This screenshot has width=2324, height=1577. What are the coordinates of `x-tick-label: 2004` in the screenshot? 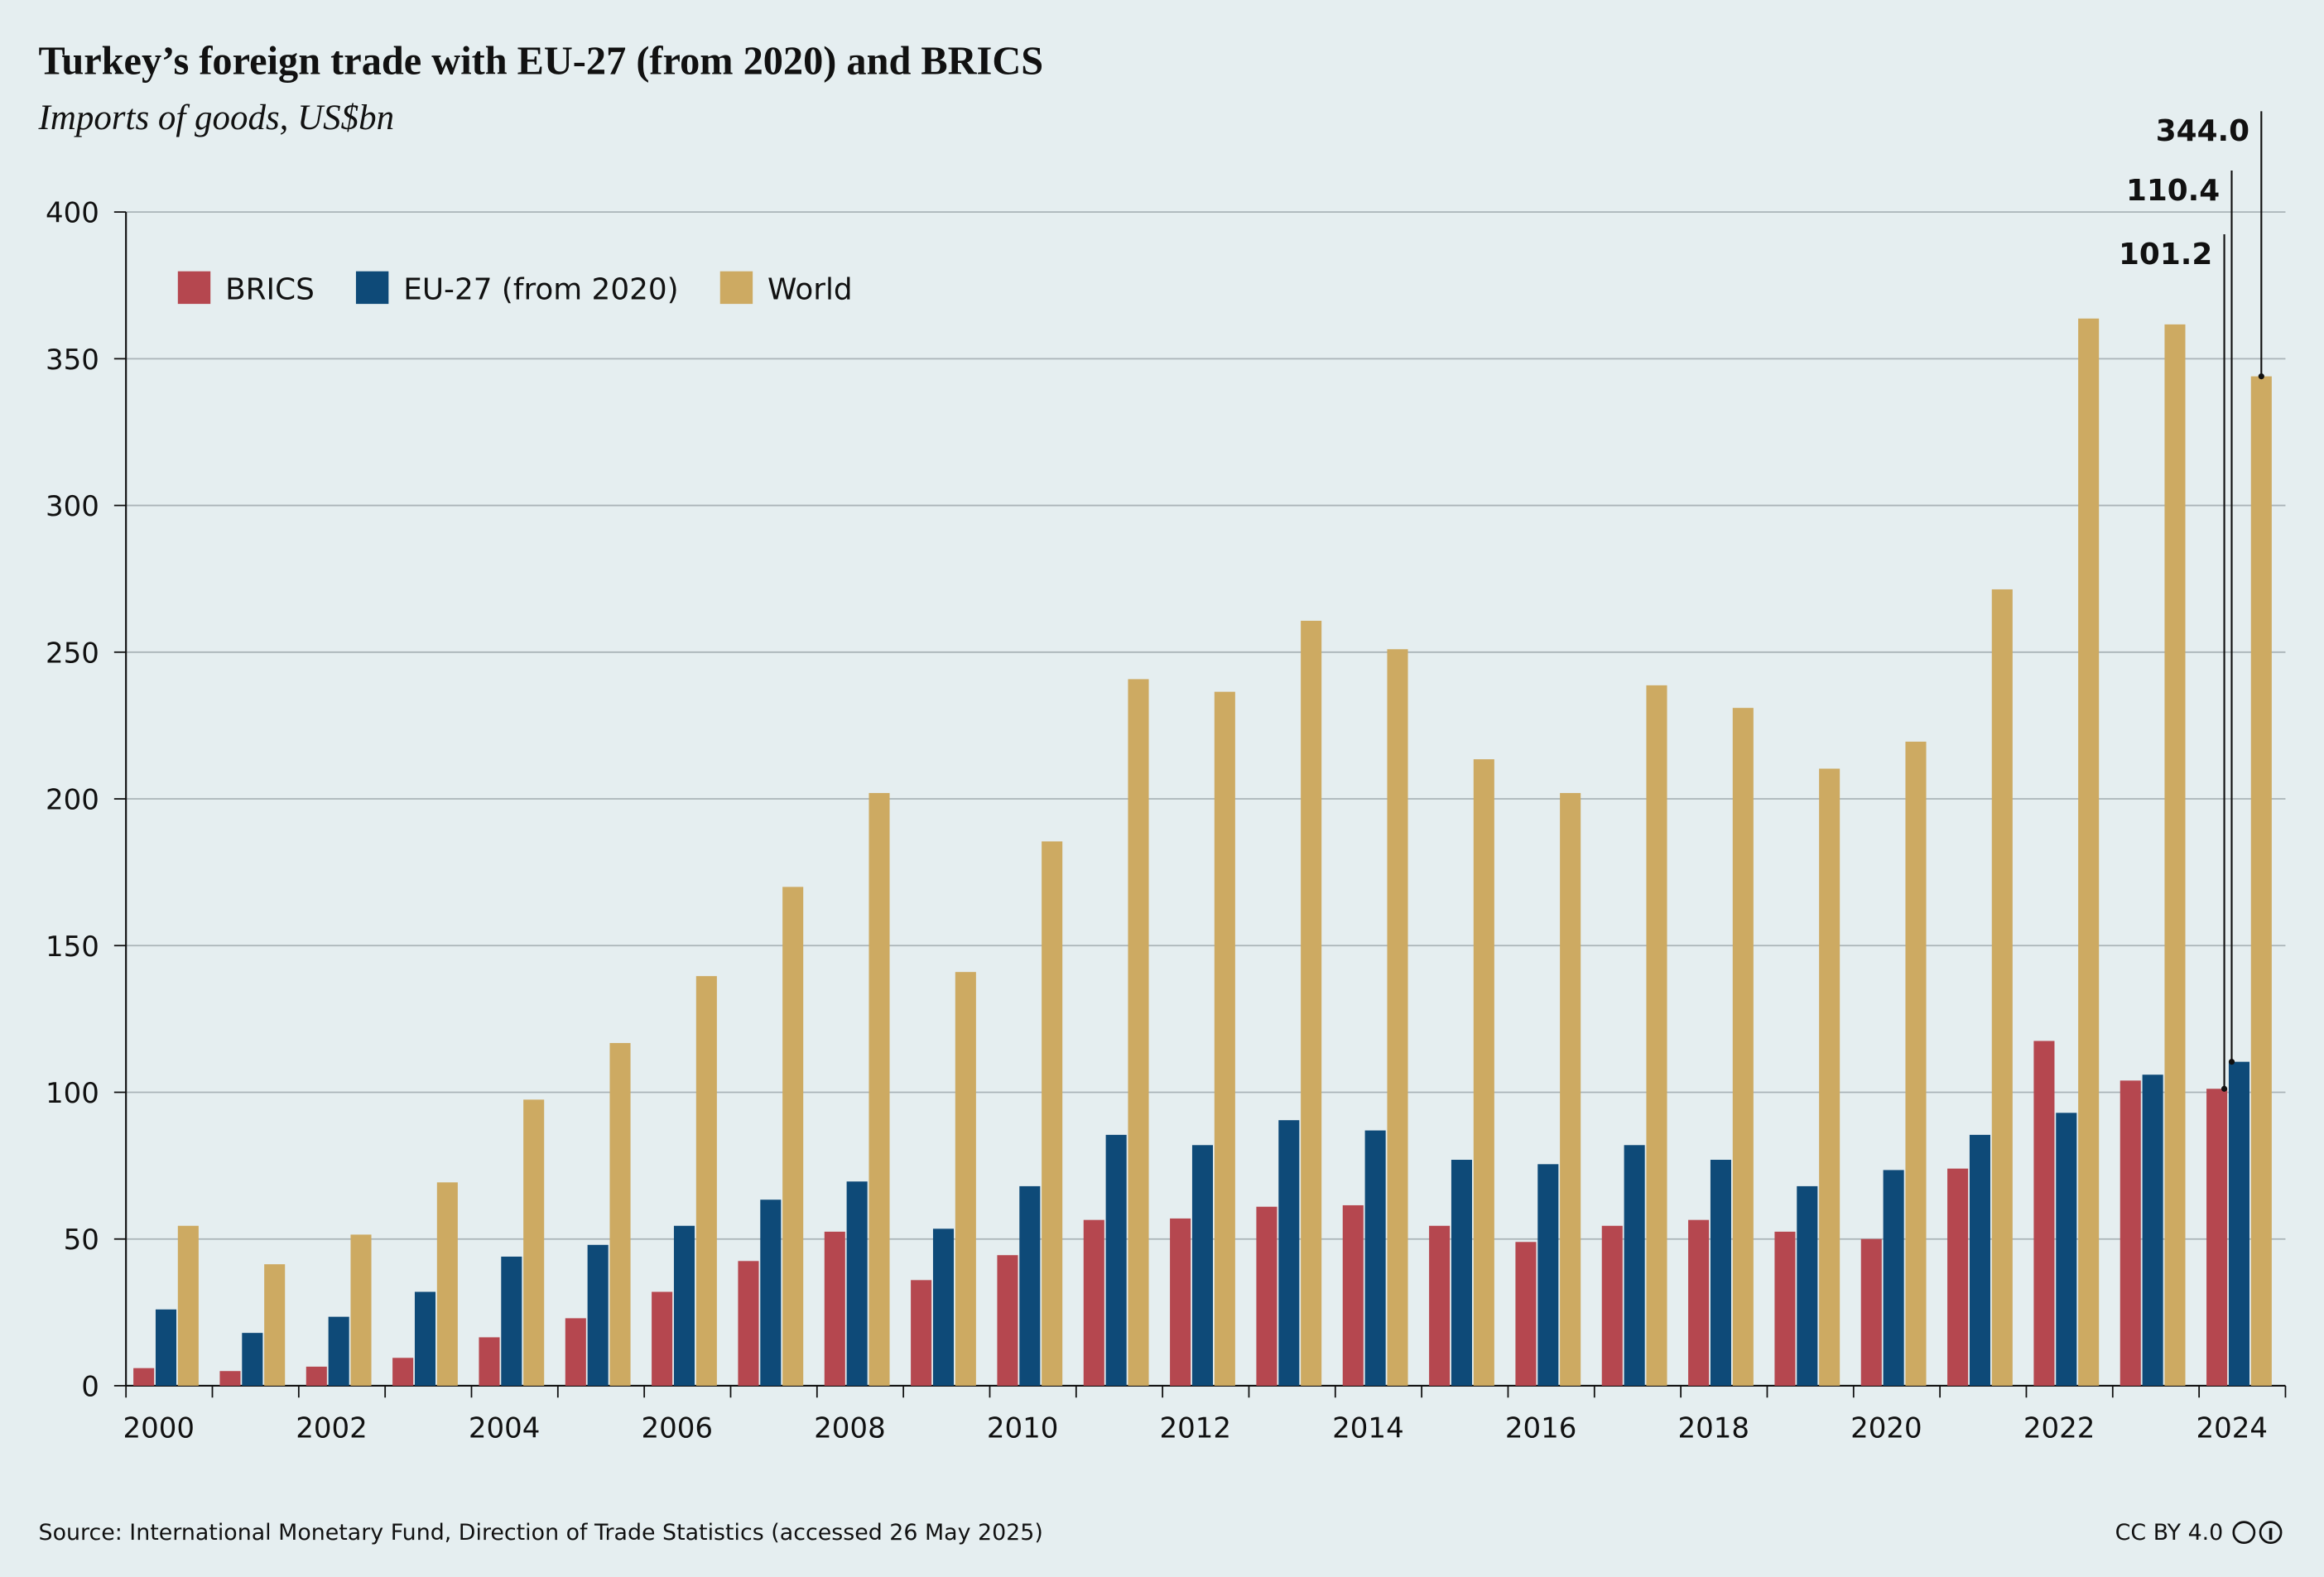 It's located at (505, 1428).